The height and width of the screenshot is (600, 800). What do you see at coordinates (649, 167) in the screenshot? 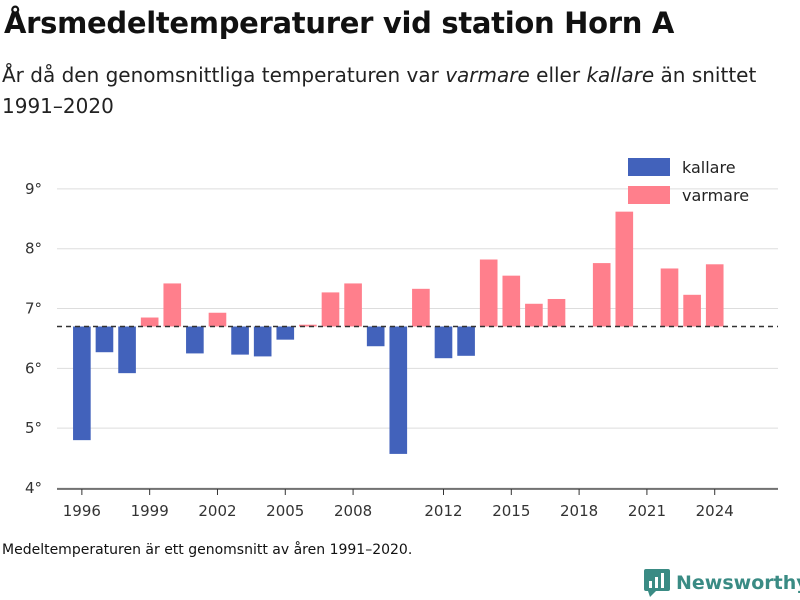
I see `legend-swatch-kallare` at bounding box center [649, 167].